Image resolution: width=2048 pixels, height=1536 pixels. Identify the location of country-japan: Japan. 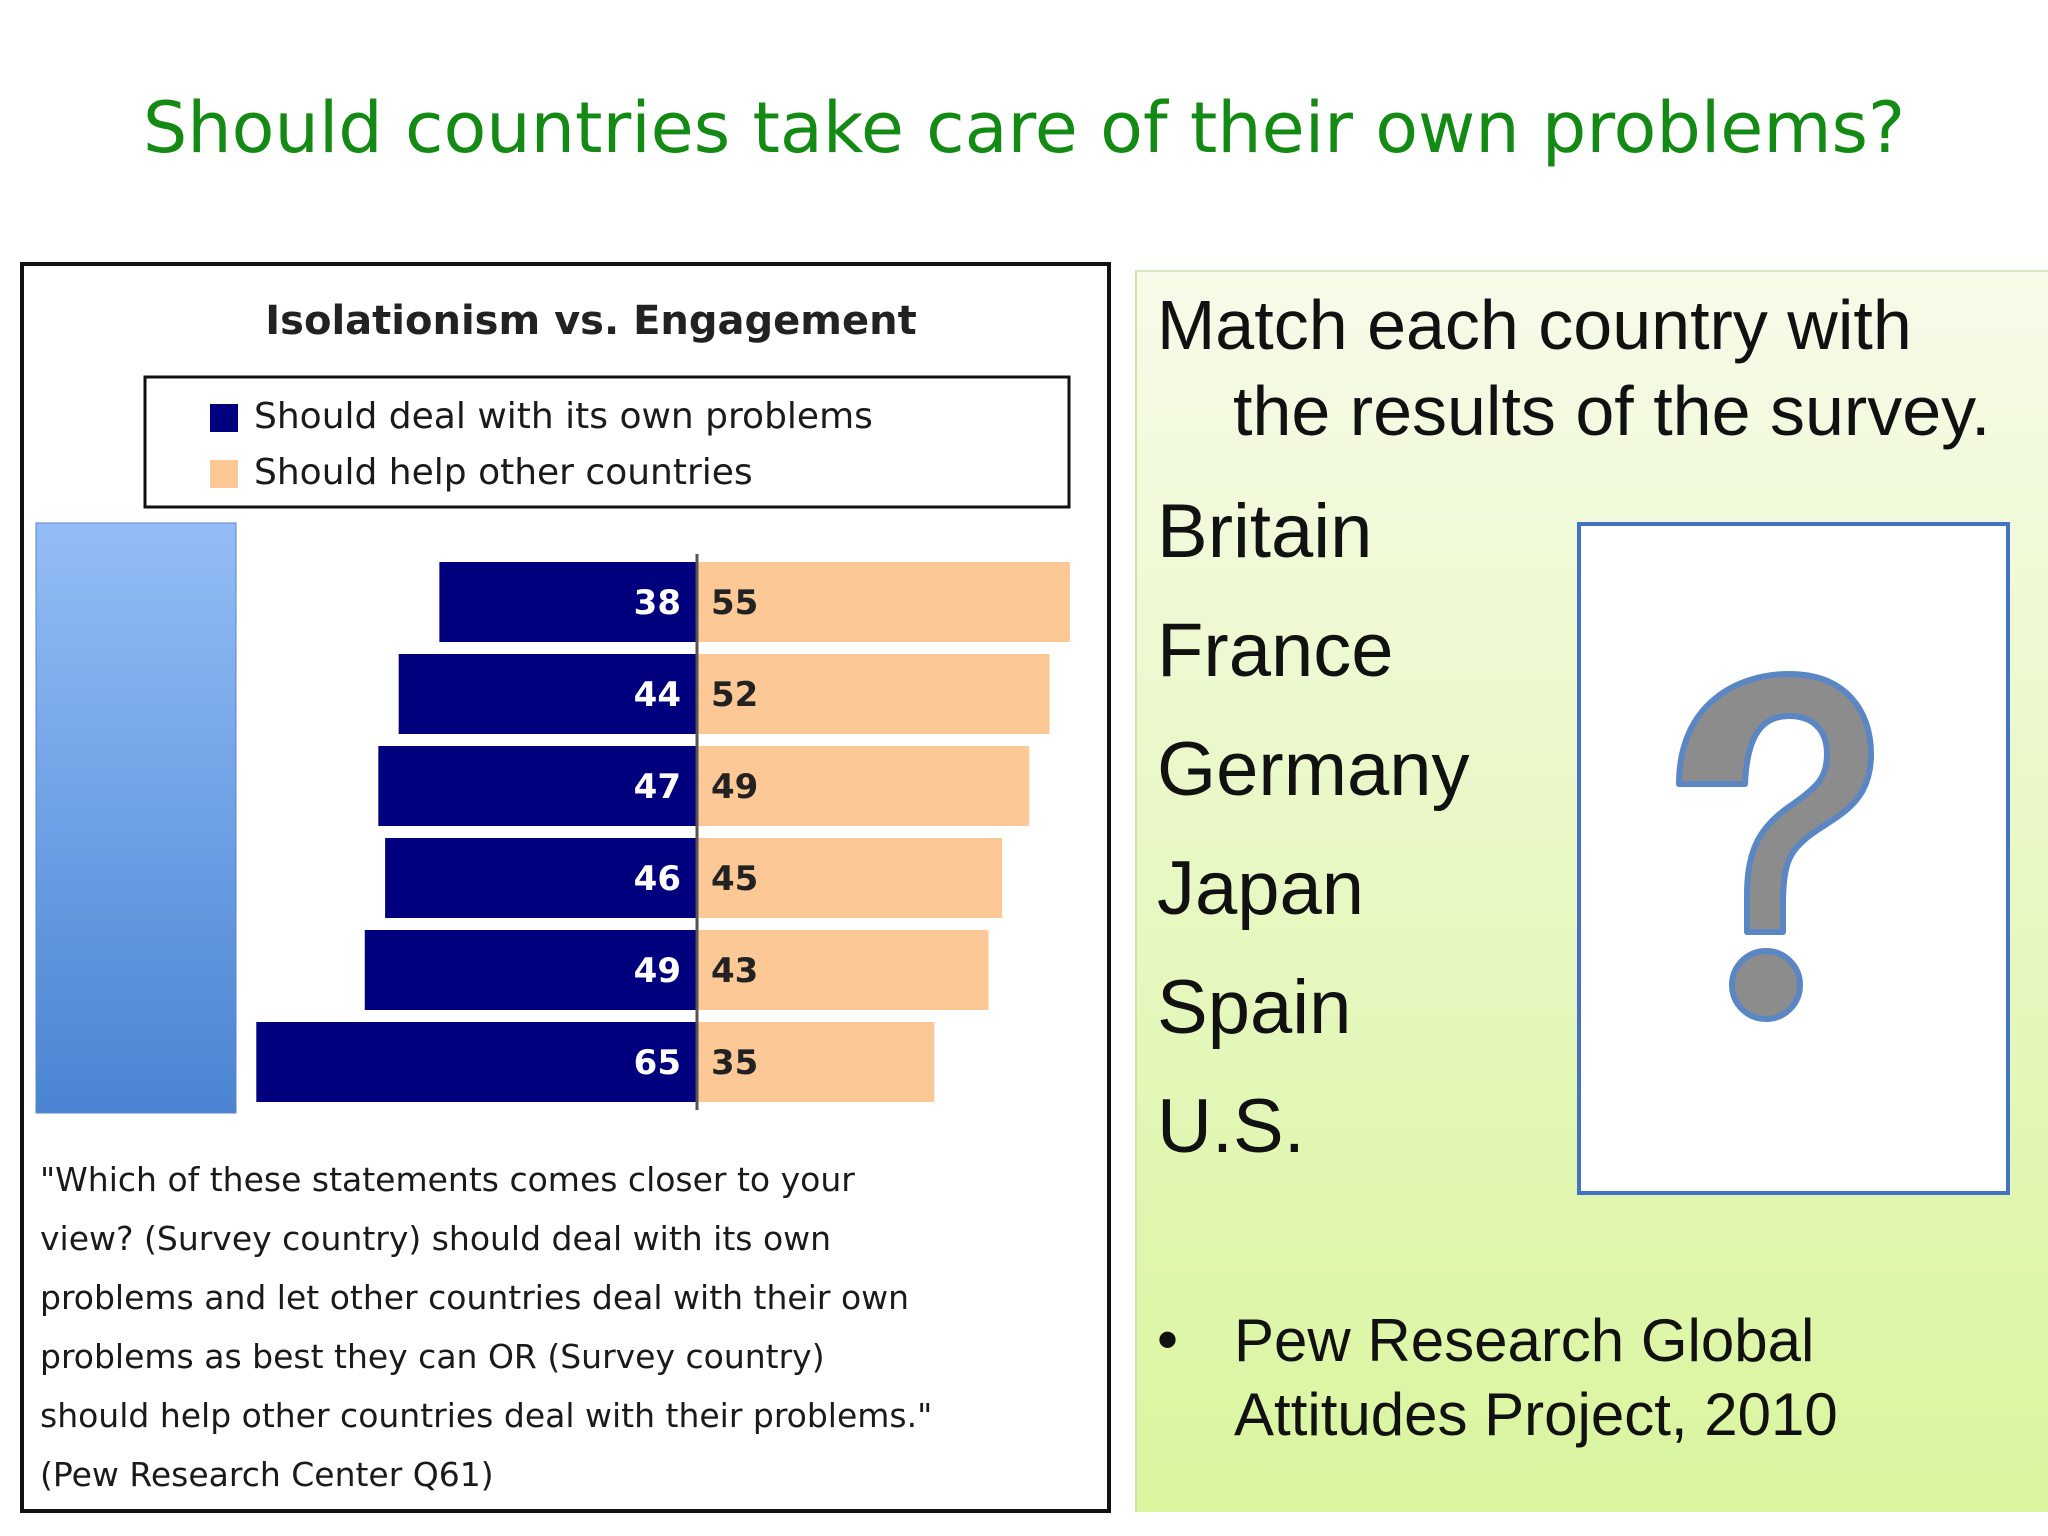
(1261, 888).